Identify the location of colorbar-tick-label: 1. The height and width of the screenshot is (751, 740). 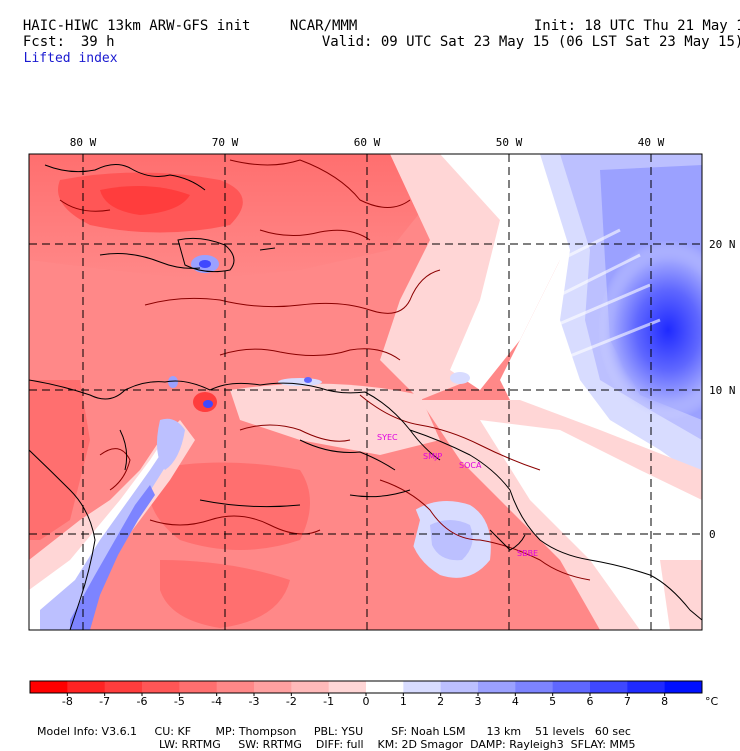
(403, 701).